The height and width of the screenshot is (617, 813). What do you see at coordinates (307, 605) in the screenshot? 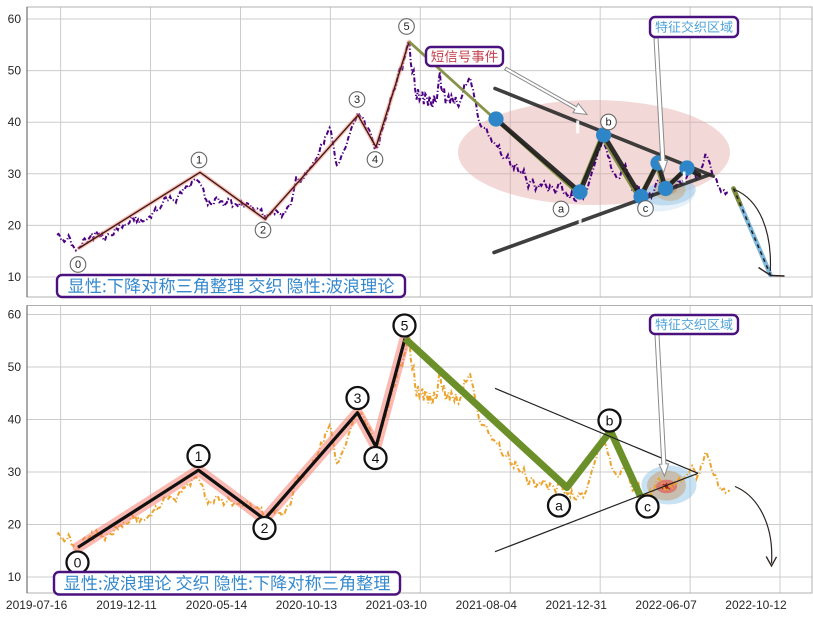
I see `svg-text: 2020-10-13` at bounding box center [307, 605].